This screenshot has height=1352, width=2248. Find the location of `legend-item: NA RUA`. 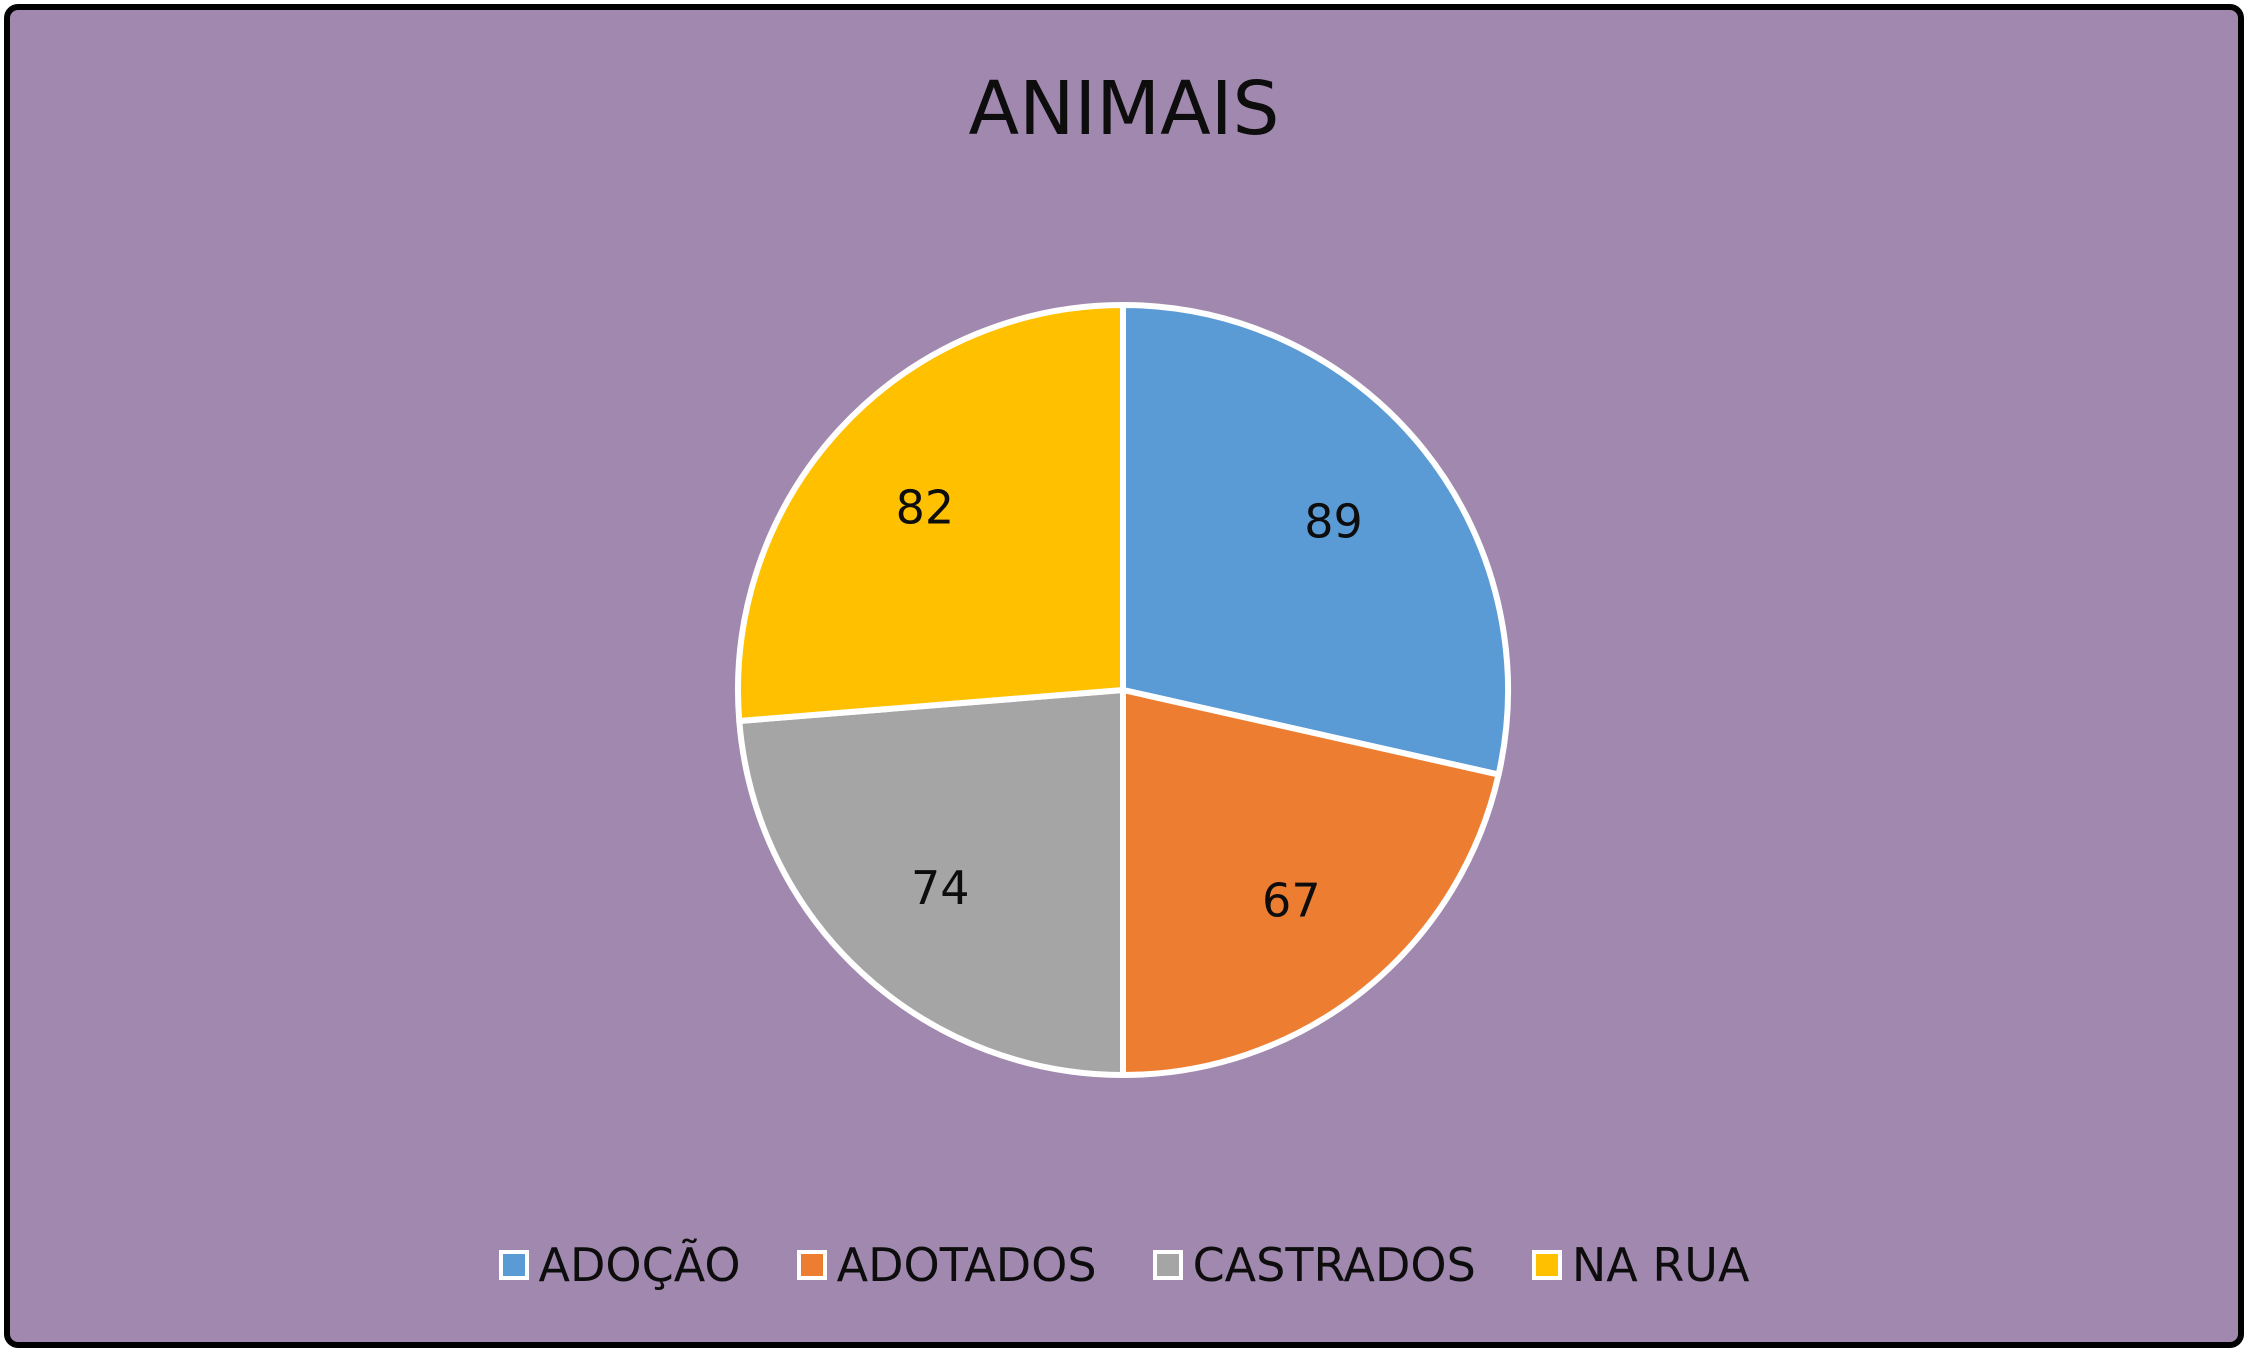

legend-item: NA RUA is located at coordinates (1640, 1265).